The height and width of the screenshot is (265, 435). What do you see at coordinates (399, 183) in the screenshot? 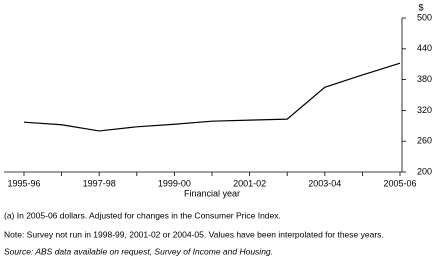
I see `x-tick-label: 2005-06` at bounding box center [399, 183].